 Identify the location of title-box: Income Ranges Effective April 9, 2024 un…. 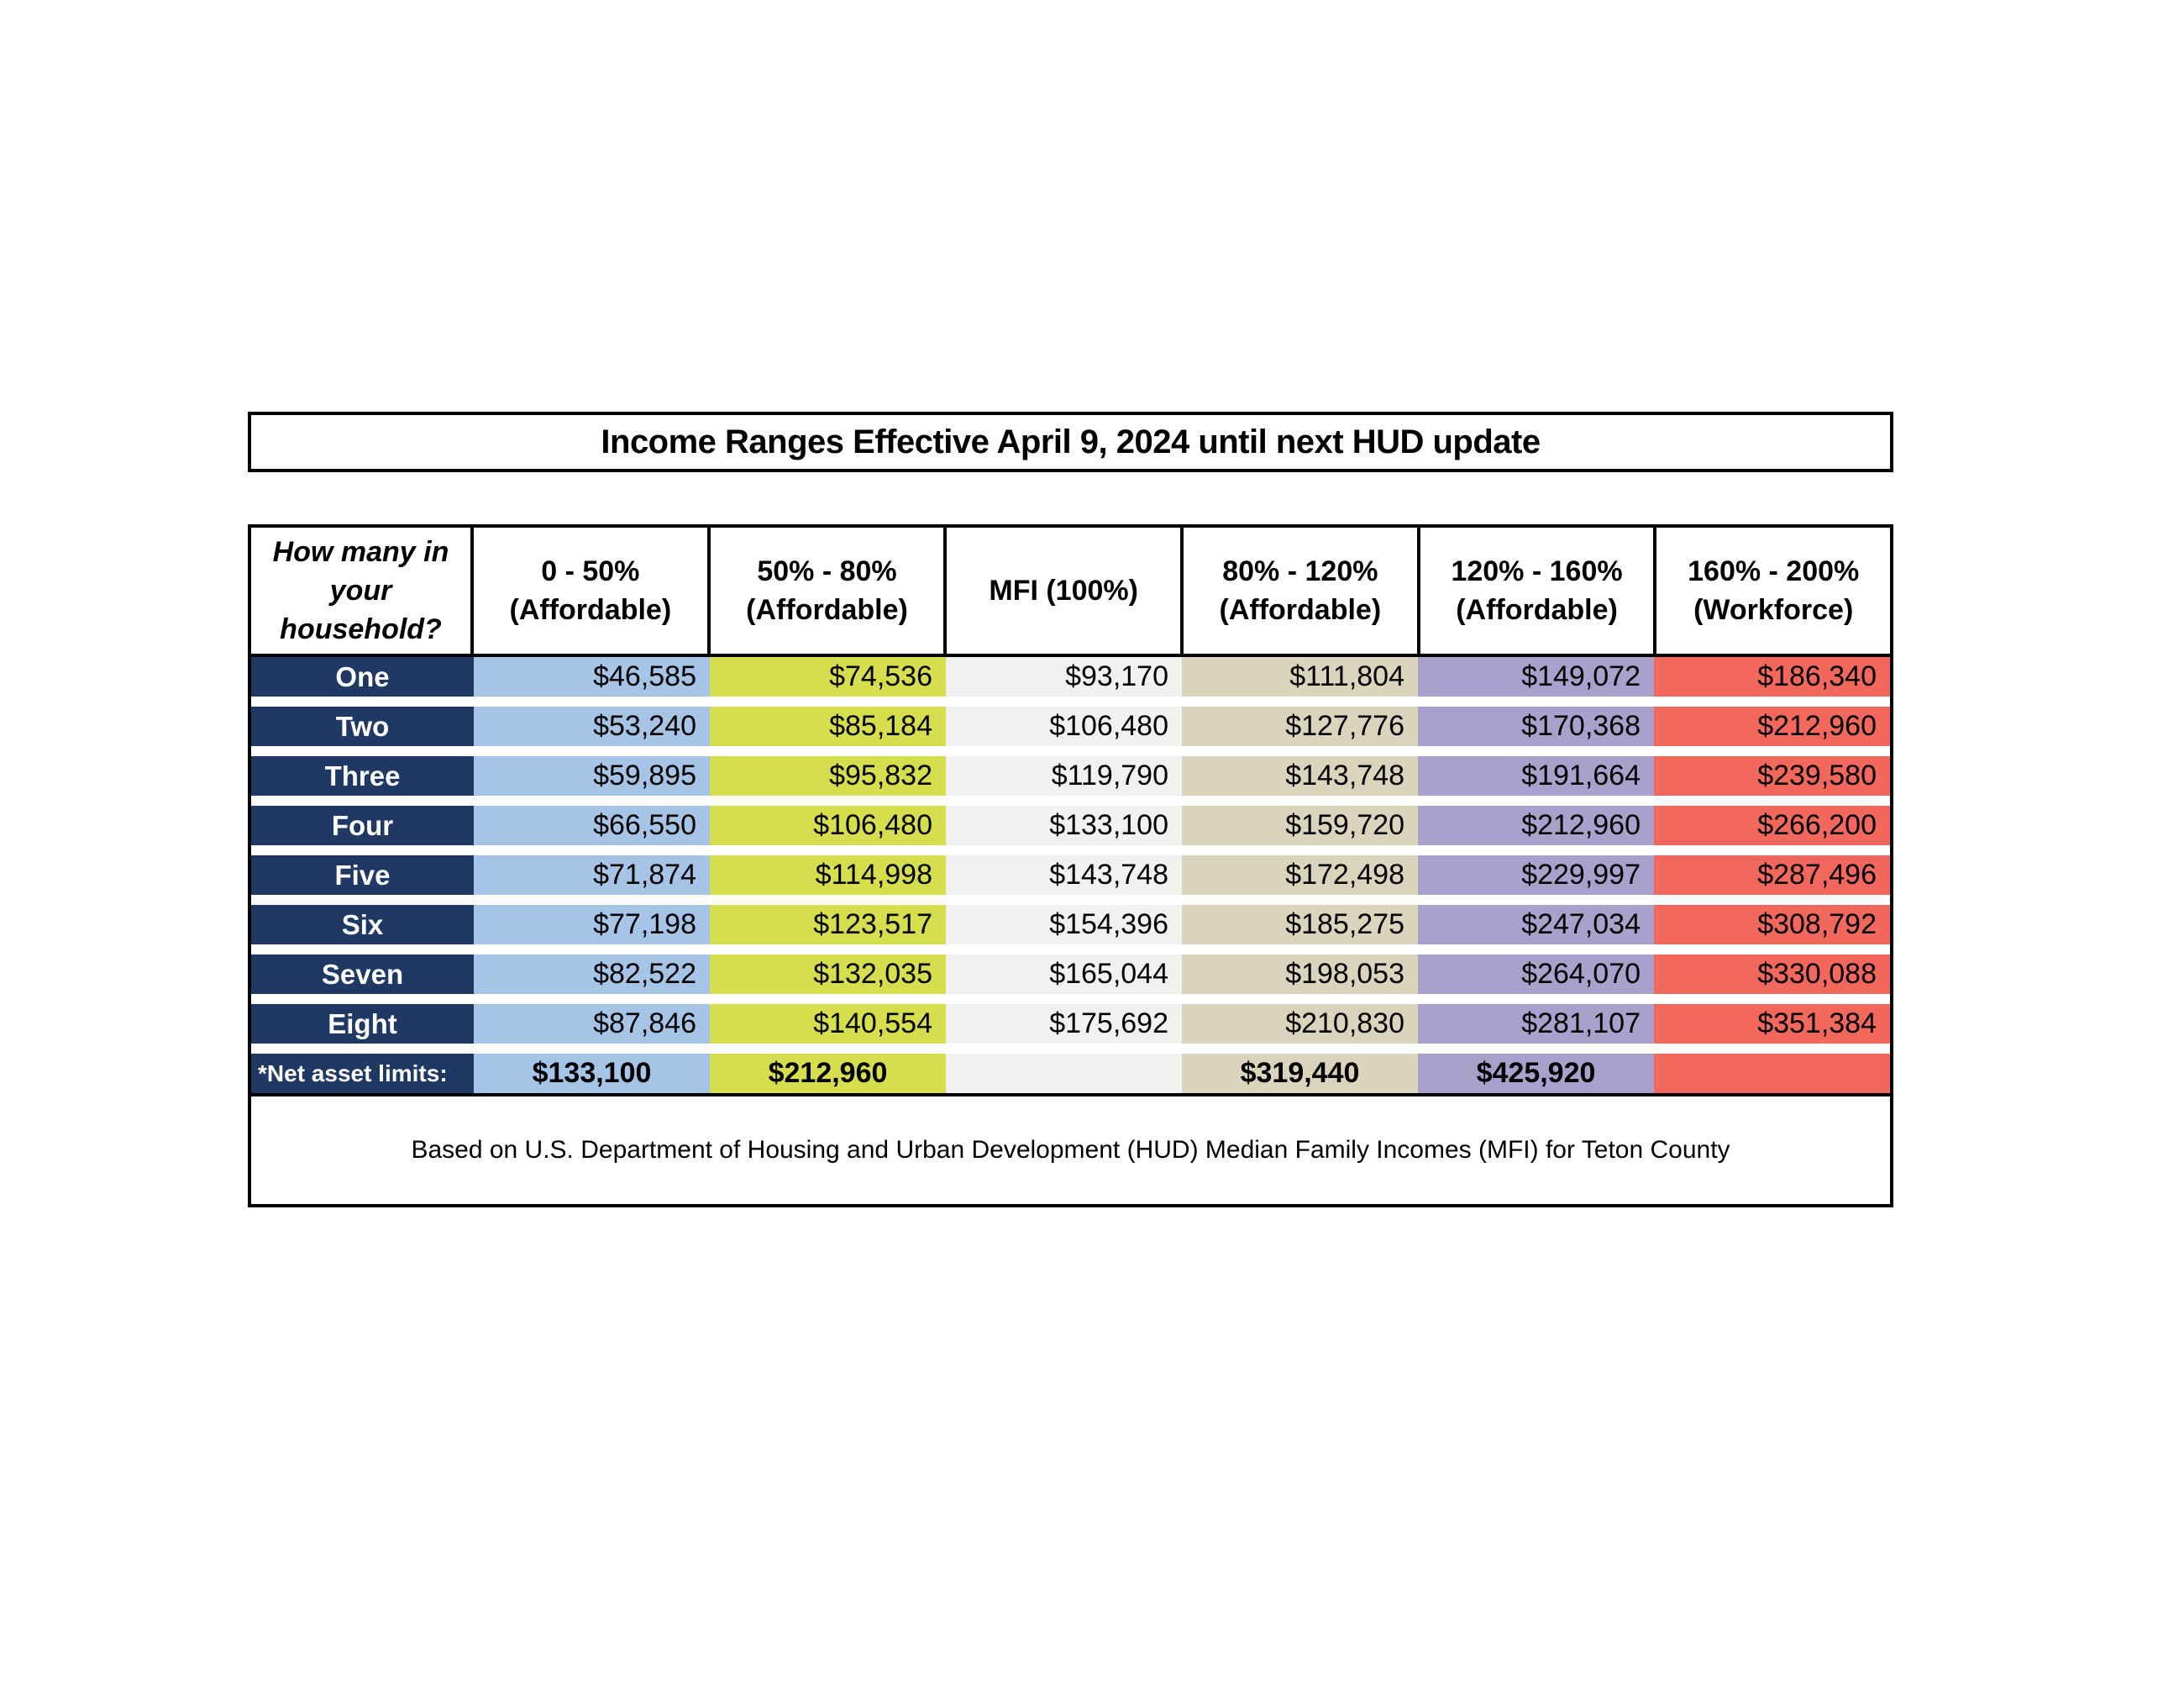
(1070, 442).